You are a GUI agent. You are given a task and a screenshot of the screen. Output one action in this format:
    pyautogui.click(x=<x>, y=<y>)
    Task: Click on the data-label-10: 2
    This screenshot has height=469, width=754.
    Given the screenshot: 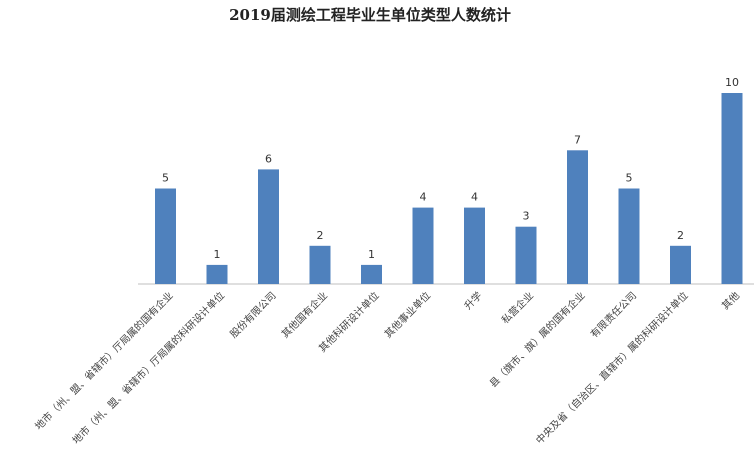 What is the action you would take?
    pyautogui.click(x=680, y=235)
    